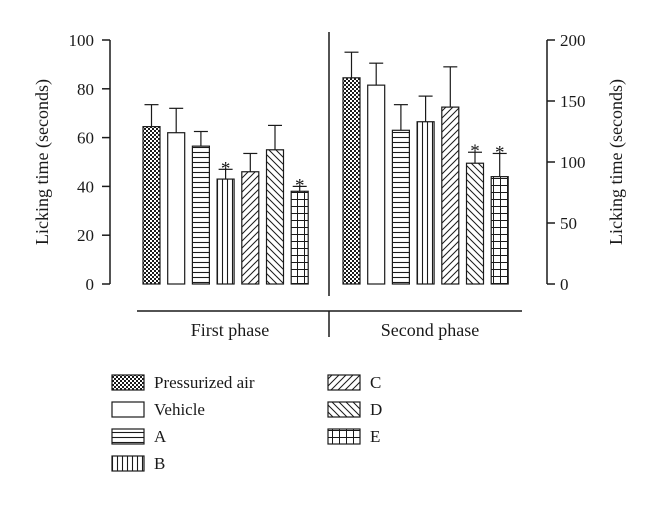 Image resolution: width=660 pixels, height=505 pixels. Describe the element at coordinates (573, 162) in the screenshot. I see `right-tick-label-2: 100` at that location.